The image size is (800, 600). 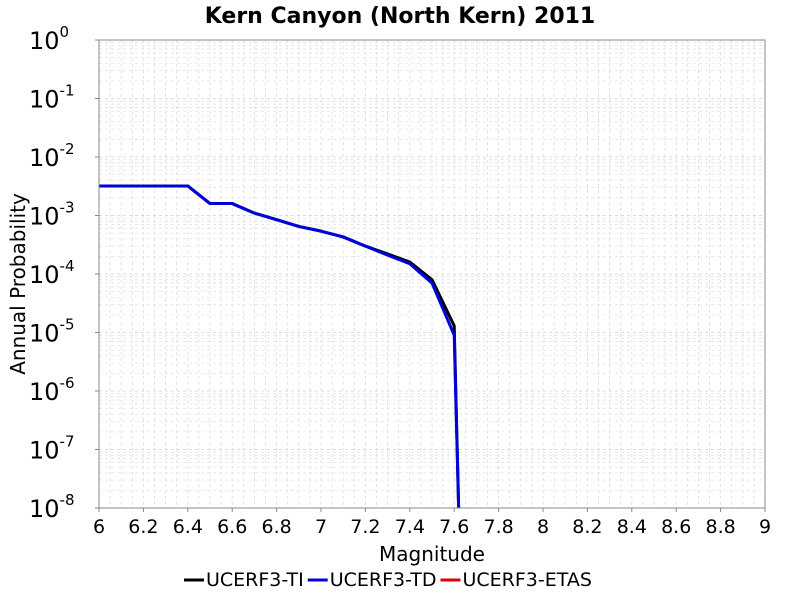 What do you see at coordinates (18, 284) in the screenshot?
I see `y-axis-label: Annual Probability` at bounding box center [18, 284].